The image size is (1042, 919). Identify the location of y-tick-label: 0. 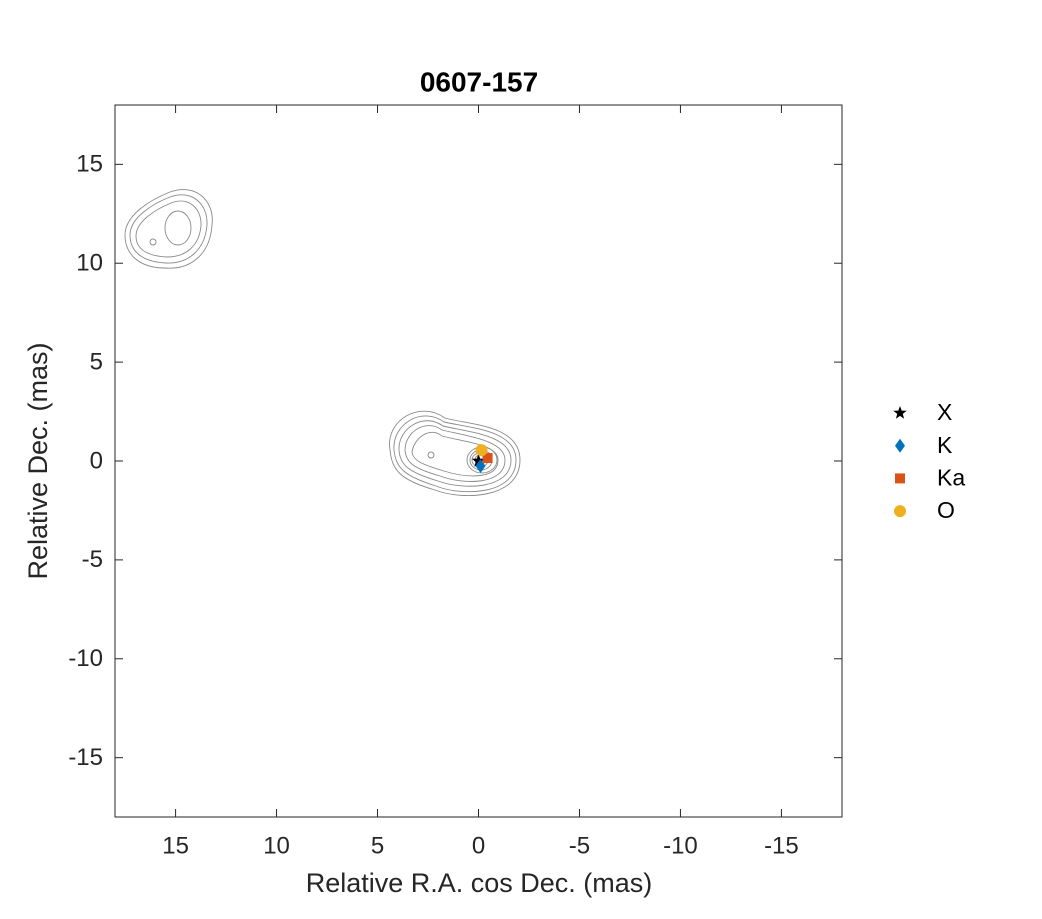
(96, 460).